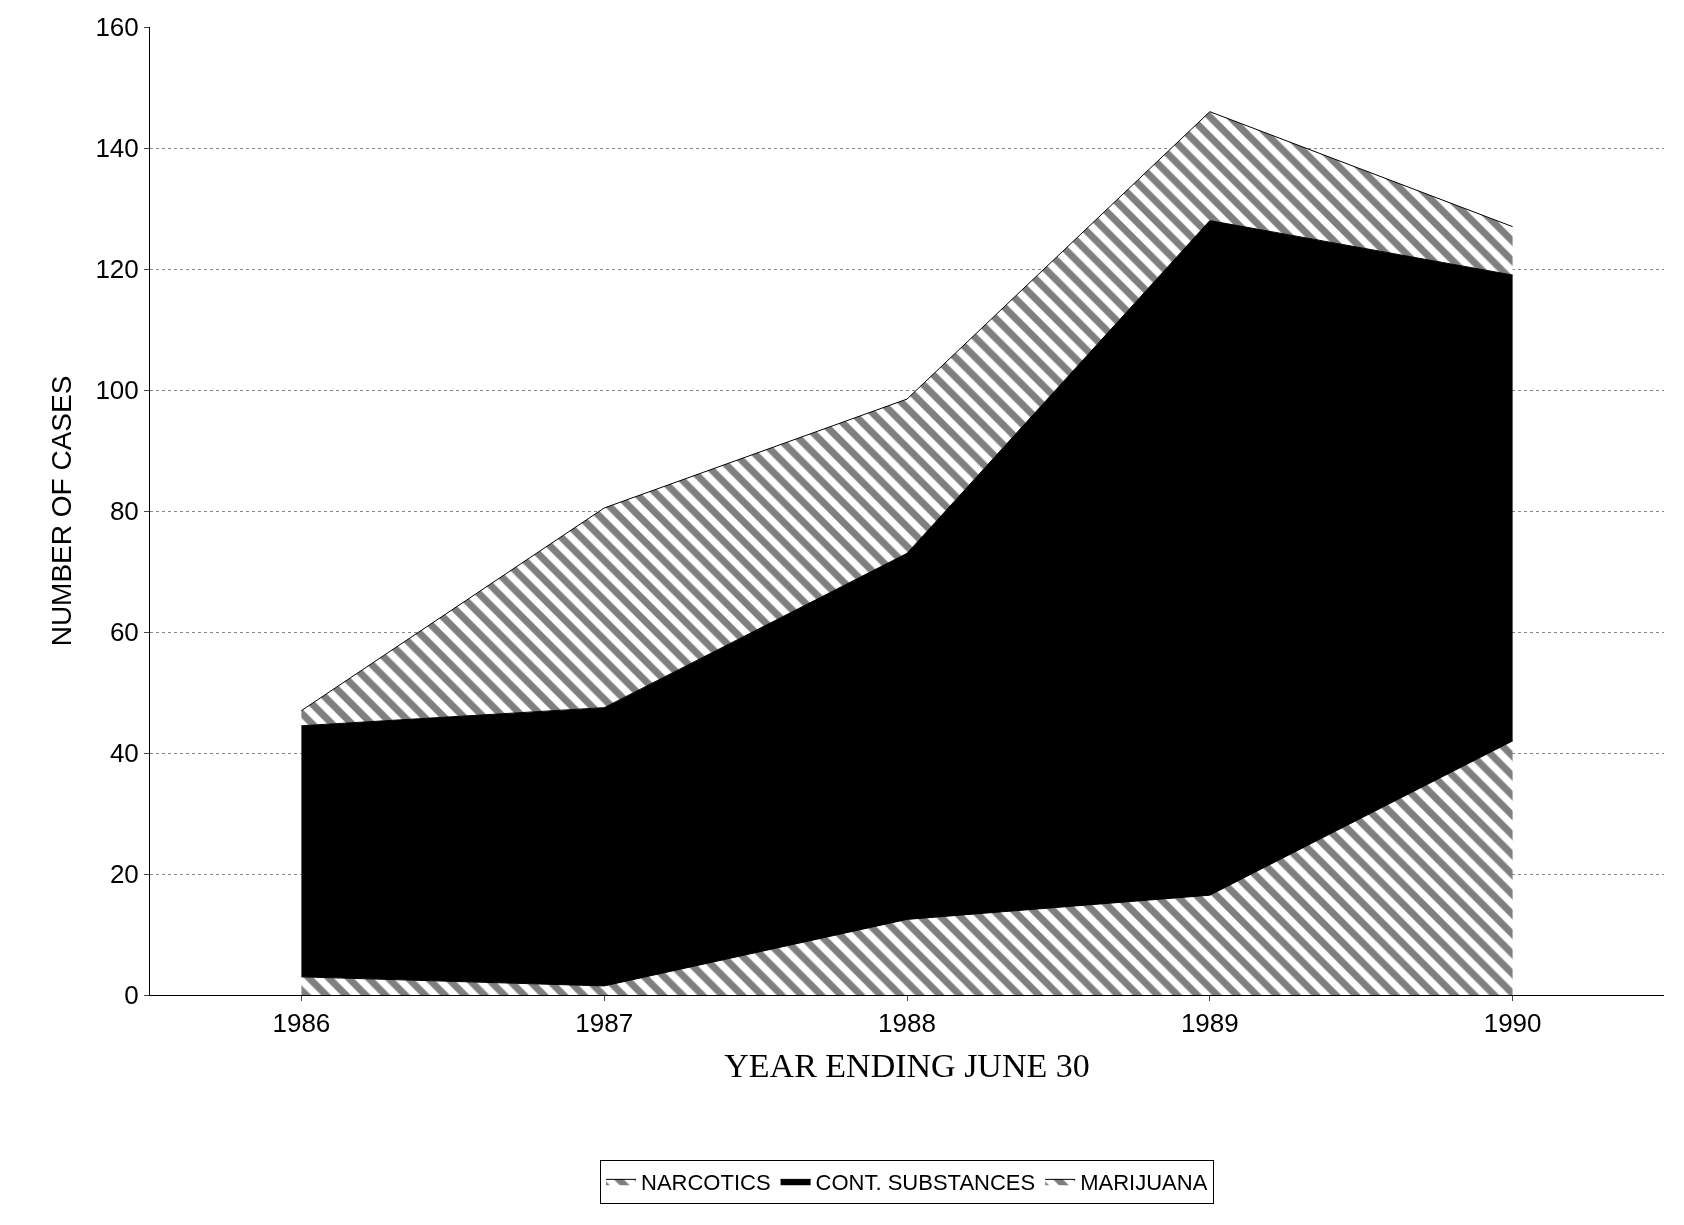  Describe the element at coordinates (117, 269) in the screenshot. I see `y-tick-label: 120` at that location.